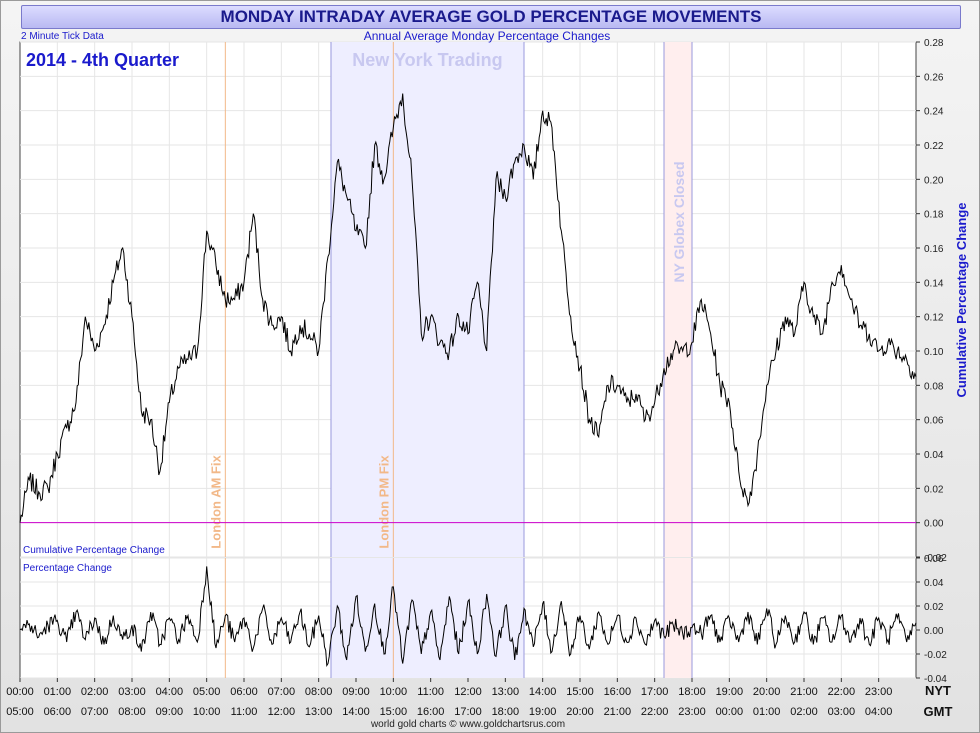 The height and width of the screenshot is (733, 980). I want to click on ny-globex-closed-label: NY Globex Closed, so click(679, 221).